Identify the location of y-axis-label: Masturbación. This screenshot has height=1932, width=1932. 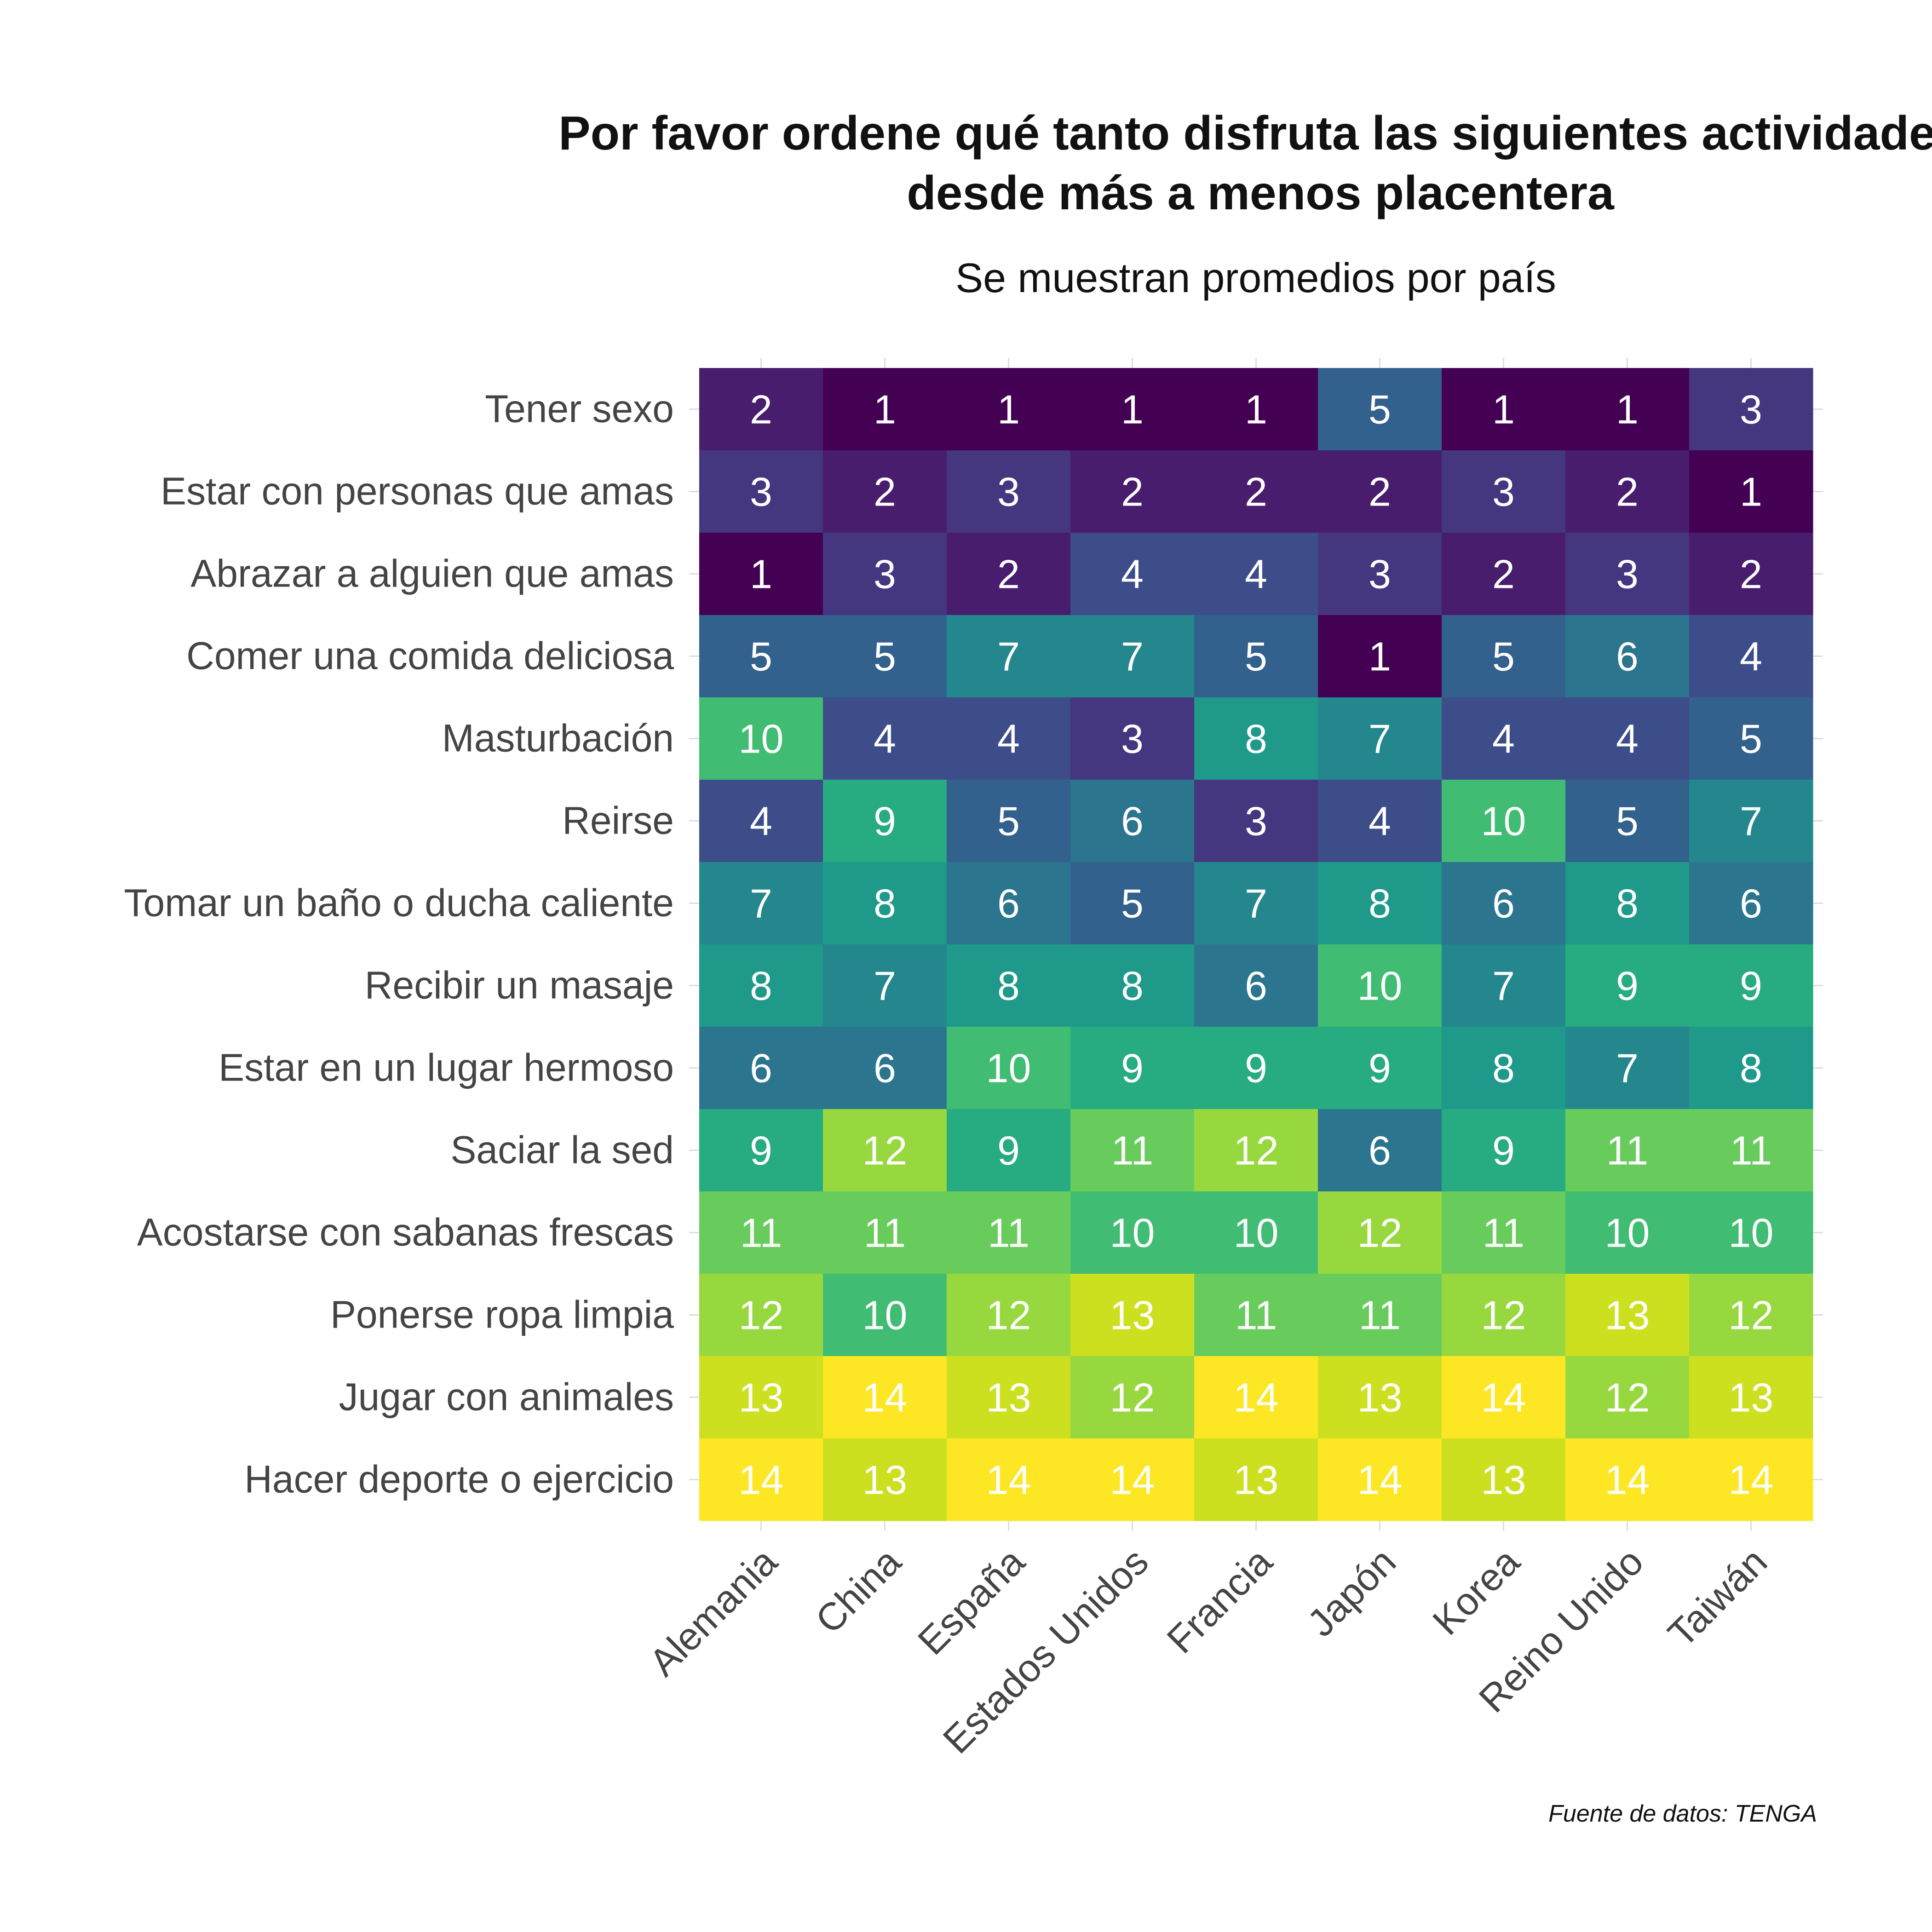
(558, 738).